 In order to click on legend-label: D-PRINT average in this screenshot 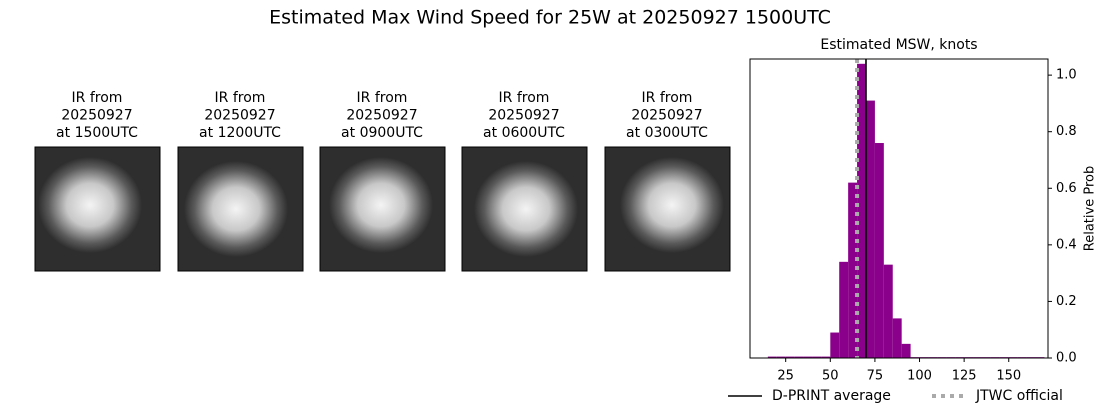, I will do `click(831, 396)`.